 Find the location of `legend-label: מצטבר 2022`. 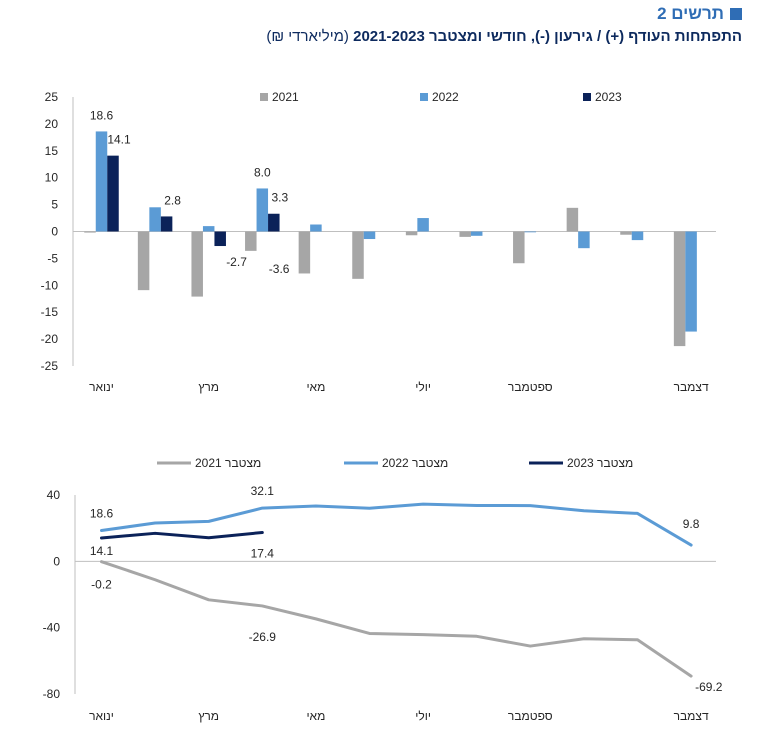

legend-label: מצטבר 2022 is located at coordinates (415, 463).